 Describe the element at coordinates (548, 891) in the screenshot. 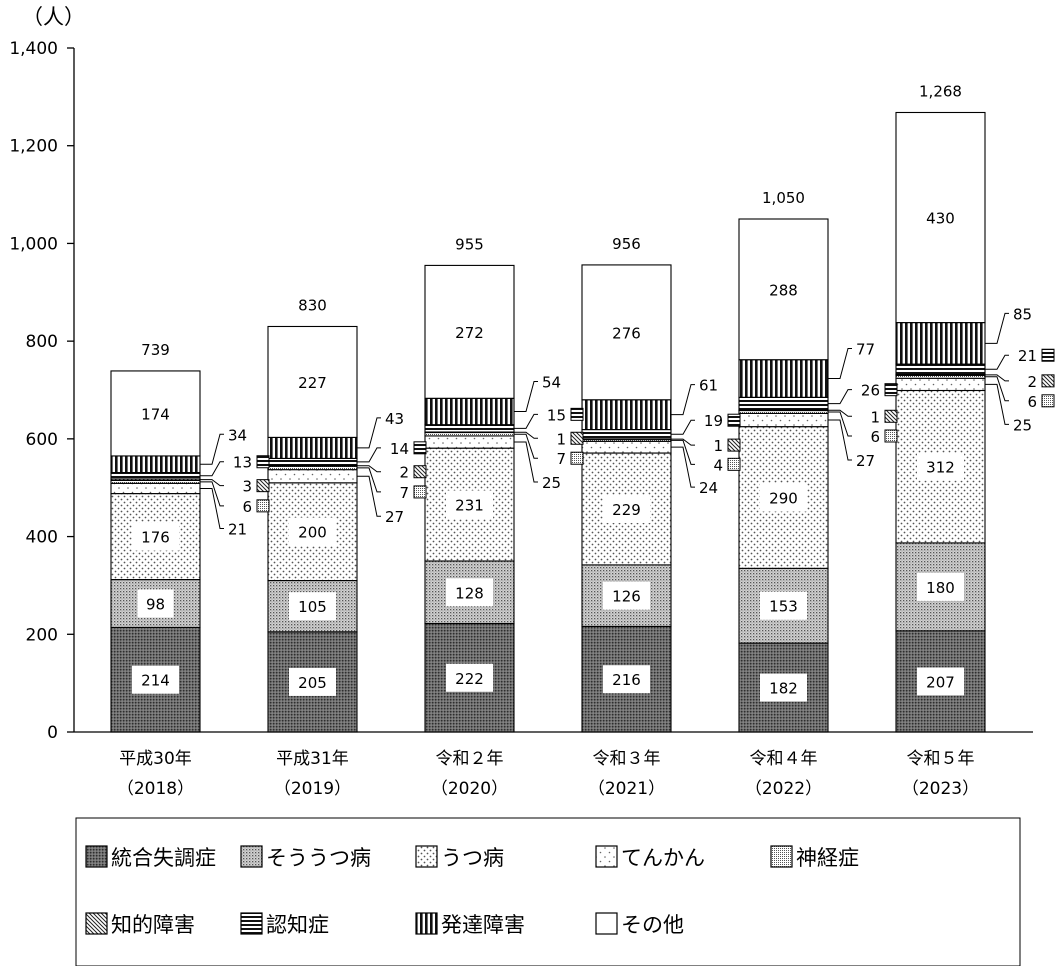

I see `legend-frame` at that location.